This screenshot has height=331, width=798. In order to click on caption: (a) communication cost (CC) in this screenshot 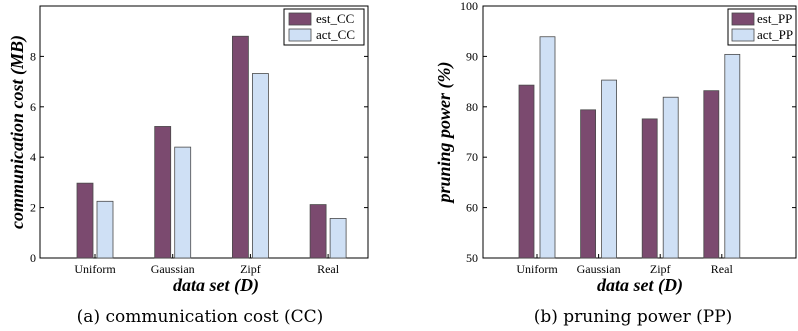, I will do `click(200, 317)`.